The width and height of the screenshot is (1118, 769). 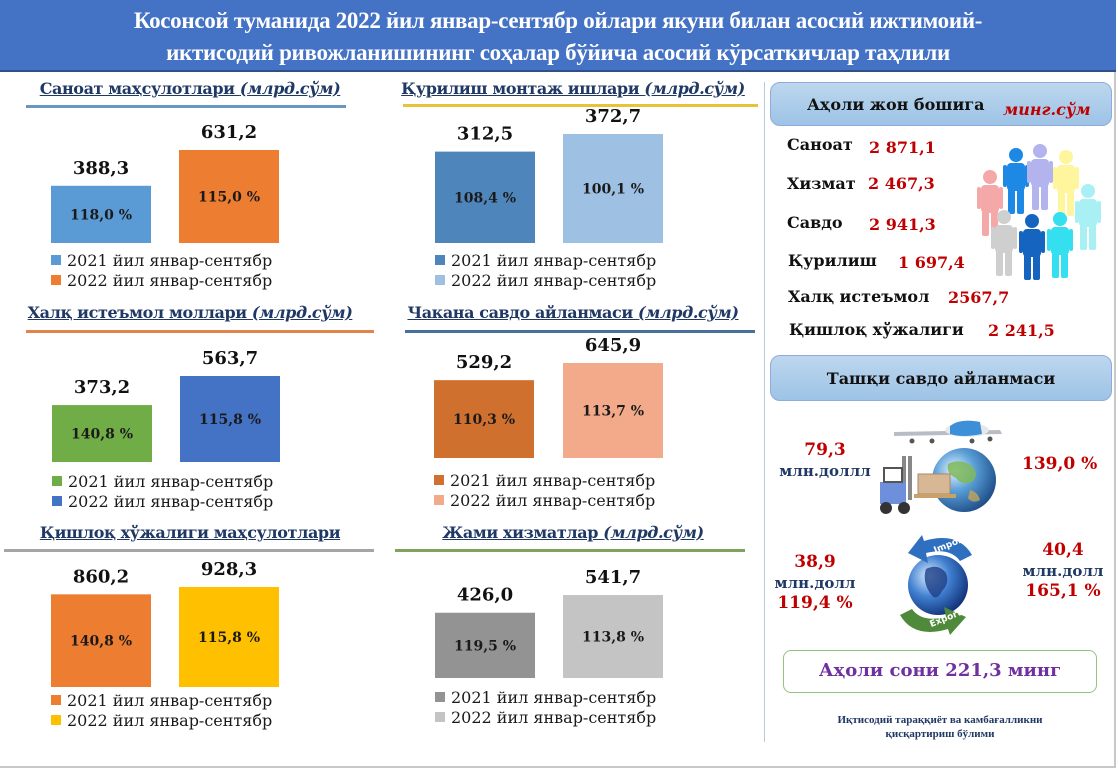 I want to click on per-capita-label: Қишлоқ хўжалиги, so click(x=876, y=329).